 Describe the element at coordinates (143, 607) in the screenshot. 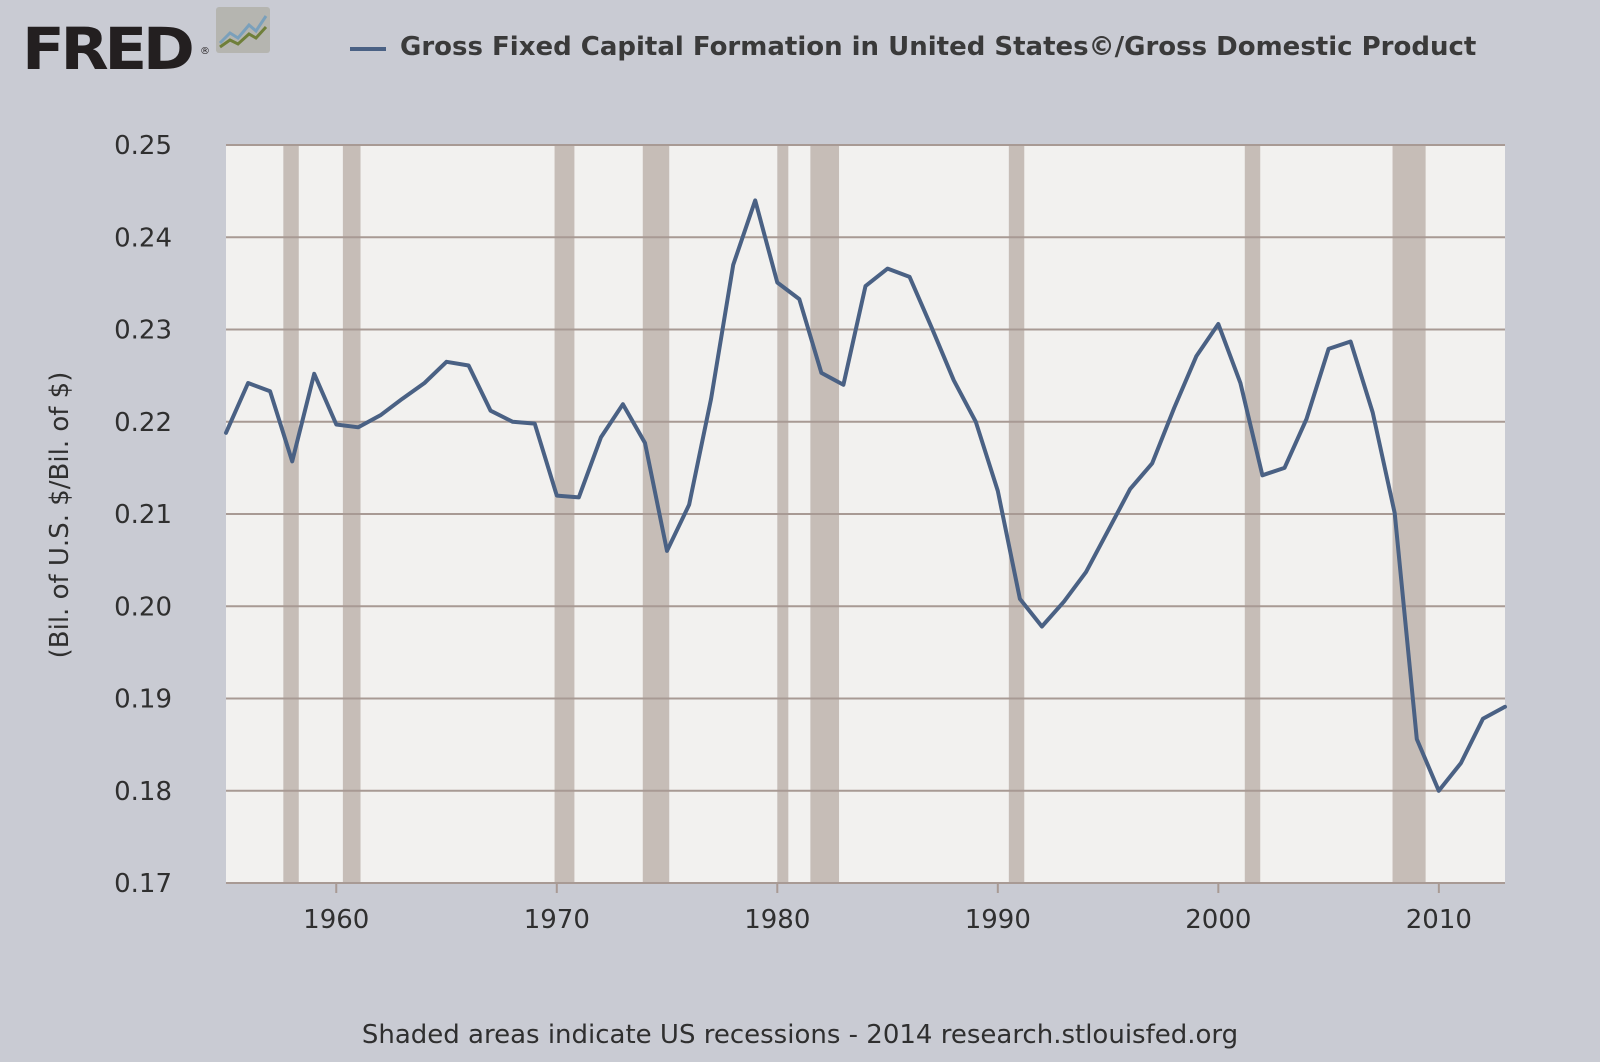

I see `y-tick-label: 0.20` at that location.